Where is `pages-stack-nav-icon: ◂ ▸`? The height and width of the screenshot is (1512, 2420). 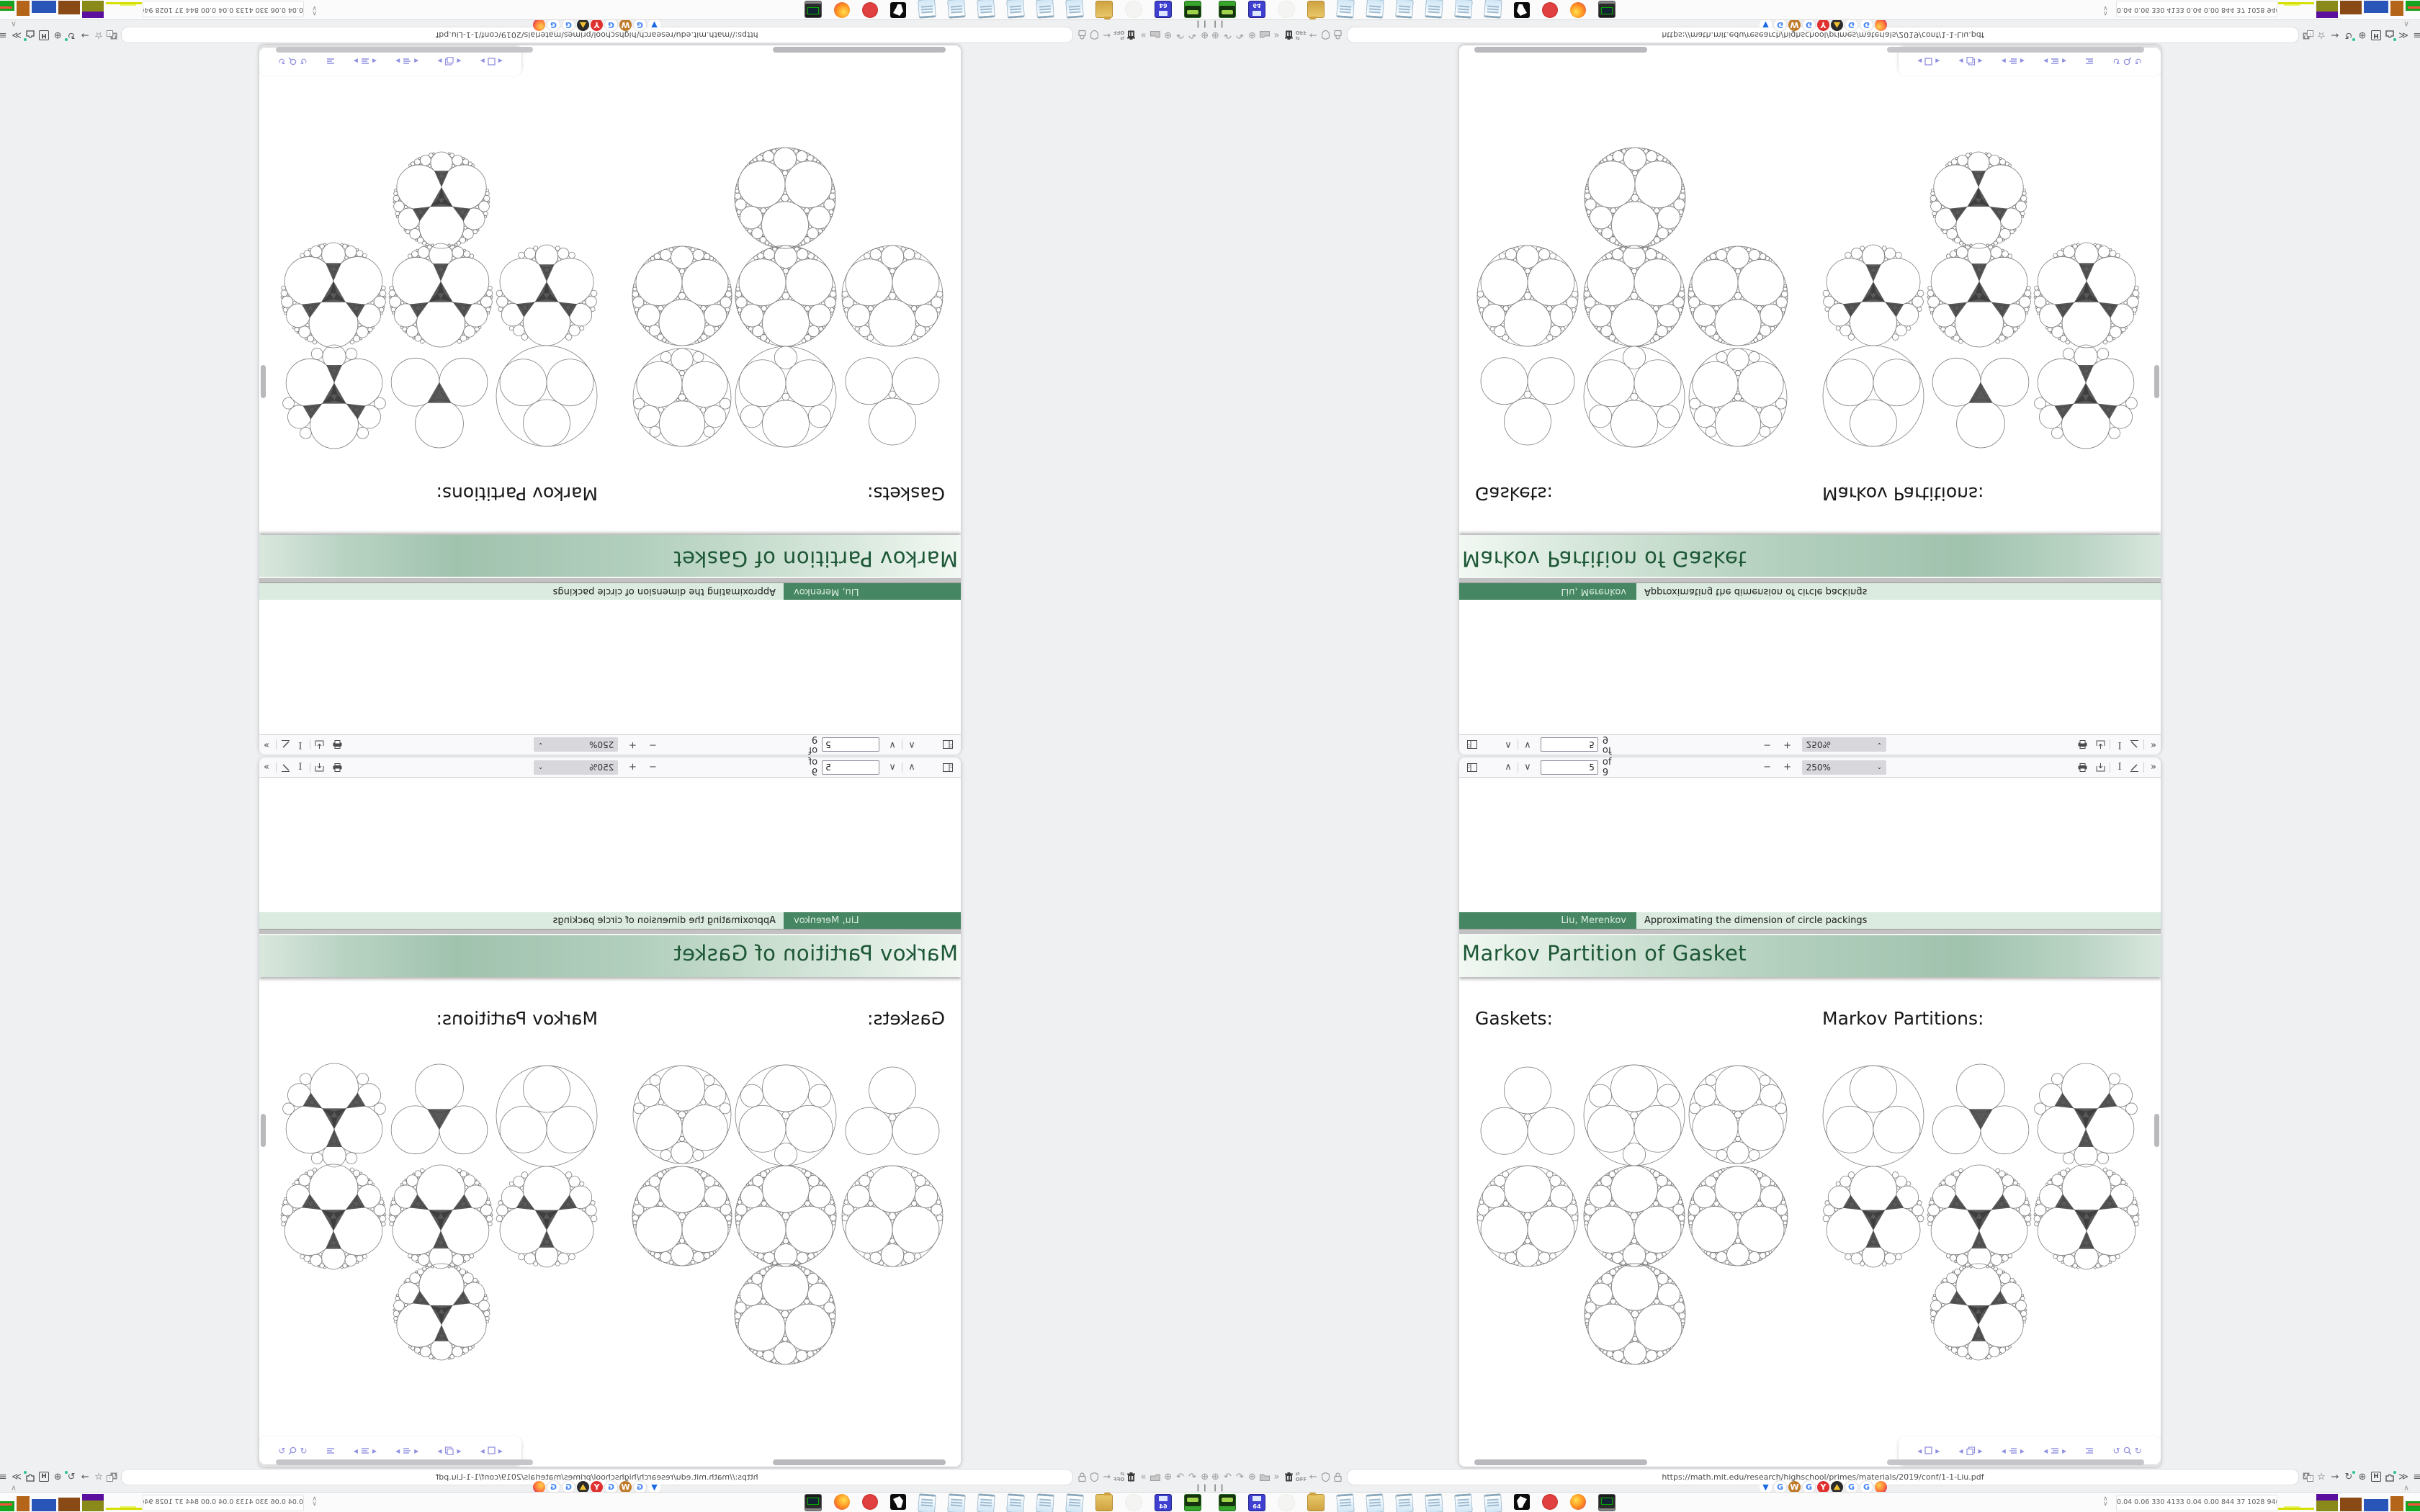
pages-stack-nav-icon: ◂ ▸ is located at coordinates (449, 1450).